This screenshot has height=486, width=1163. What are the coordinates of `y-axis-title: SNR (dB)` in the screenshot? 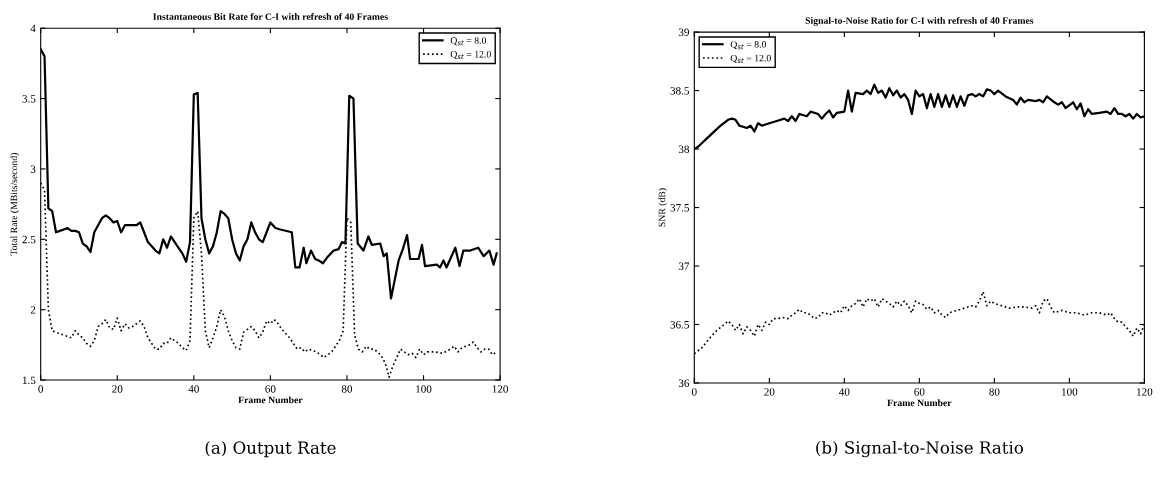 It's located at (663, 207).